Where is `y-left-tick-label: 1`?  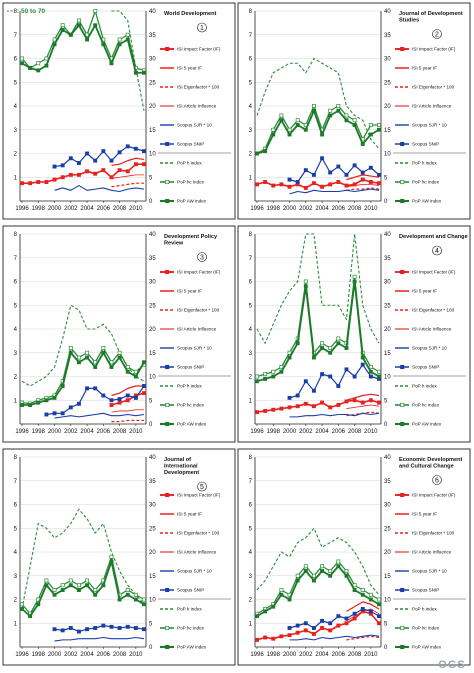
y-left-tick-label: 1 is located at coordinates (251, 178).